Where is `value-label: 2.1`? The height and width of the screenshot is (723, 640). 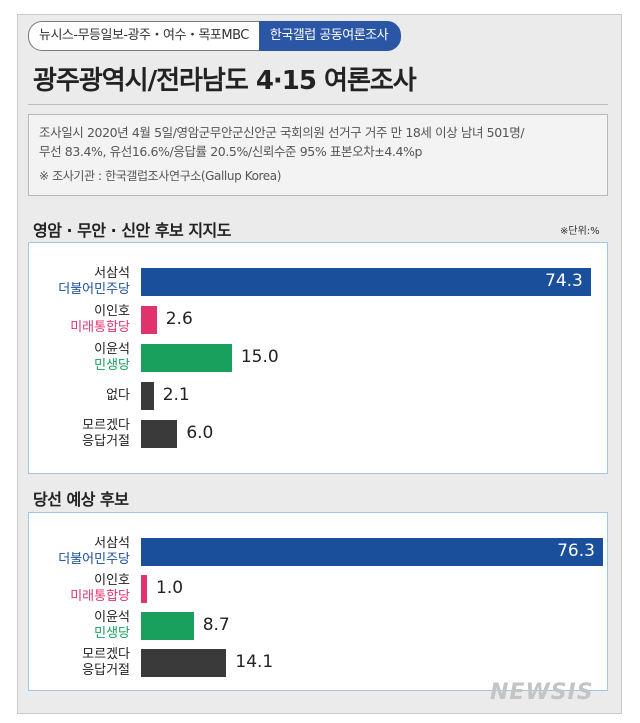
value-label: 2.1 is located at coordinates (176, 395).